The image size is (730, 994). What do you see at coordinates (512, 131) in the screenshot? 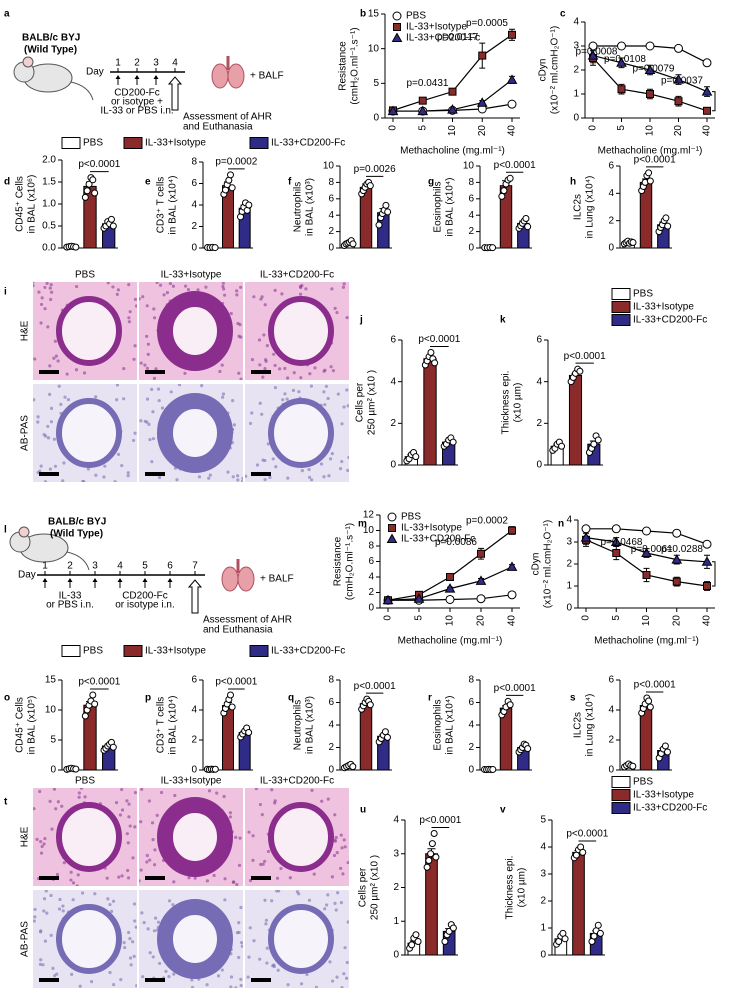
I see `x-tick-label: 40` at bounding box center [512, 131].